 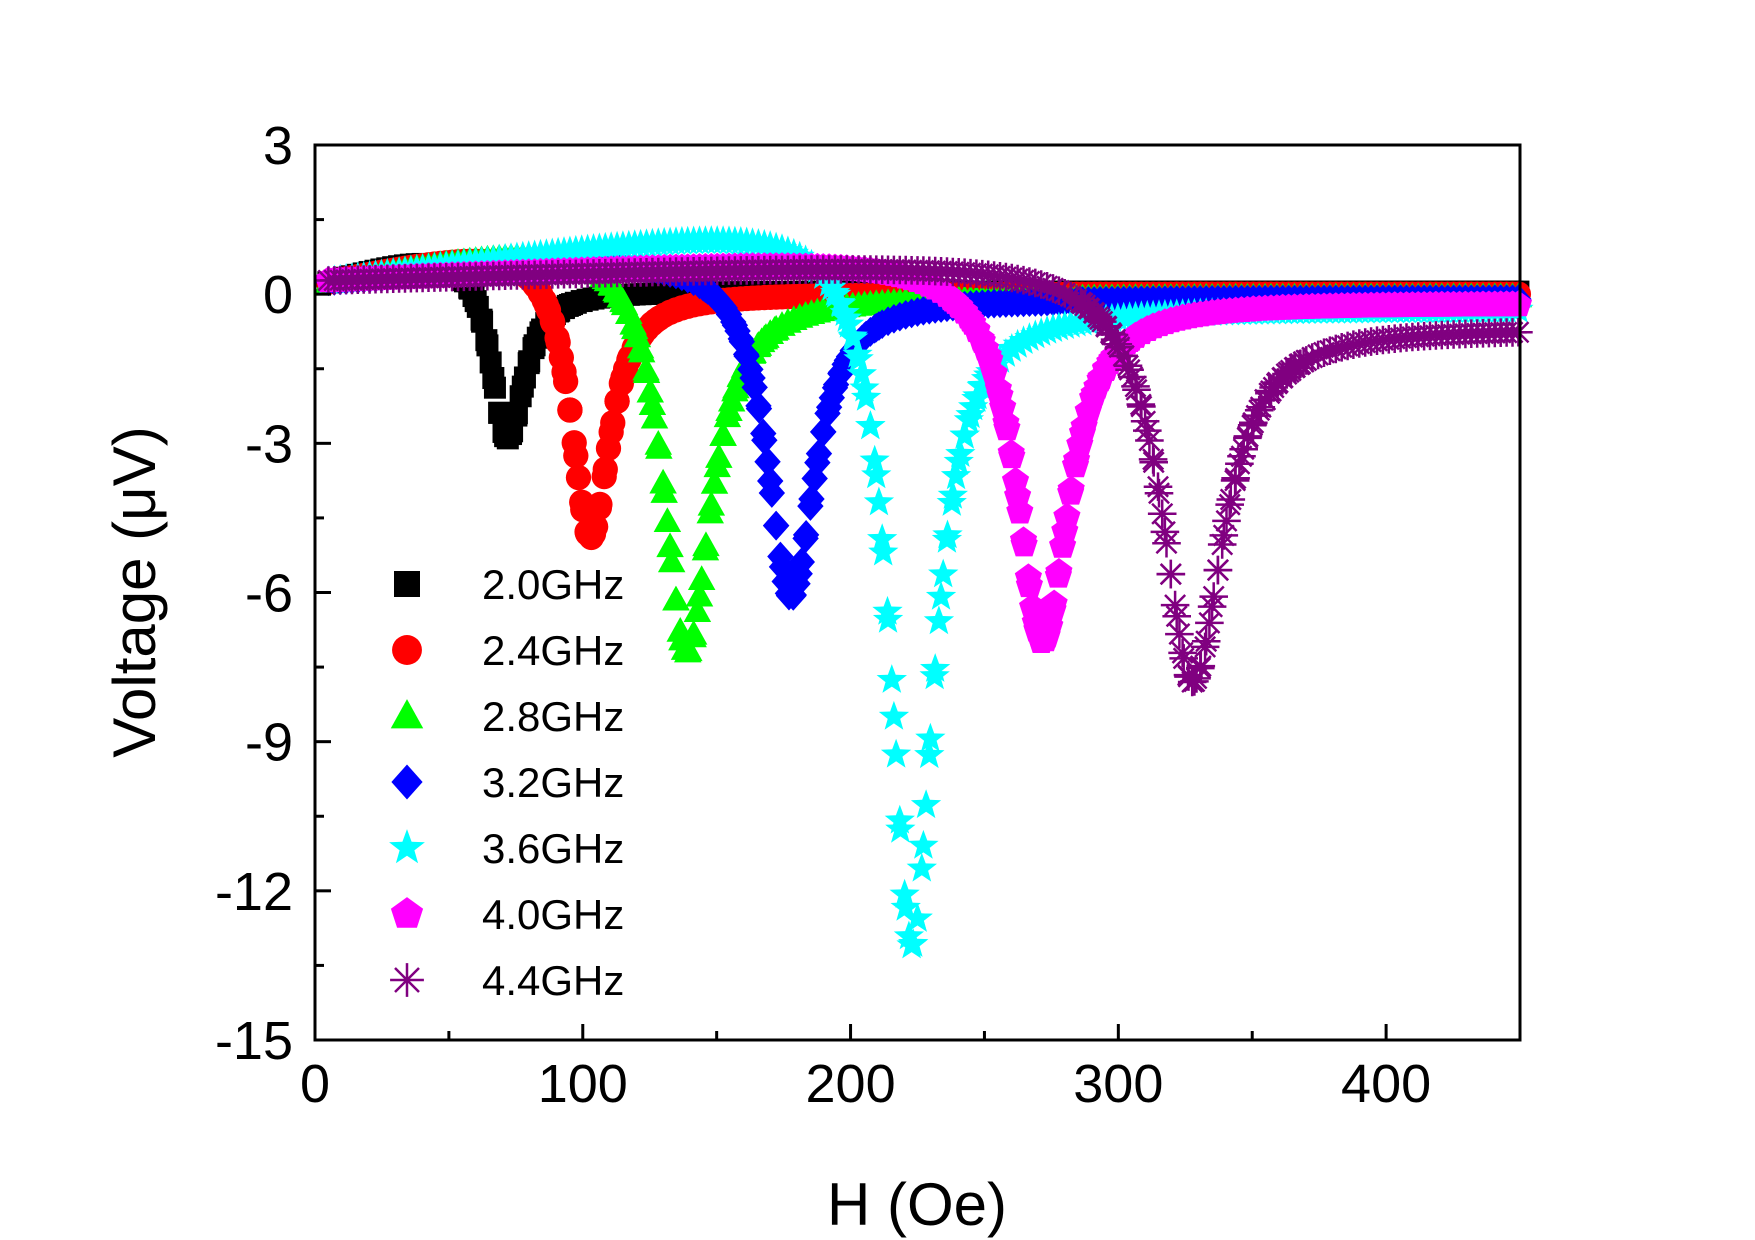 What do you see at coordinates (553, 782) in the screenshot?
I see `legend-label: 3.2GHz` at bounding box center [553, 782].